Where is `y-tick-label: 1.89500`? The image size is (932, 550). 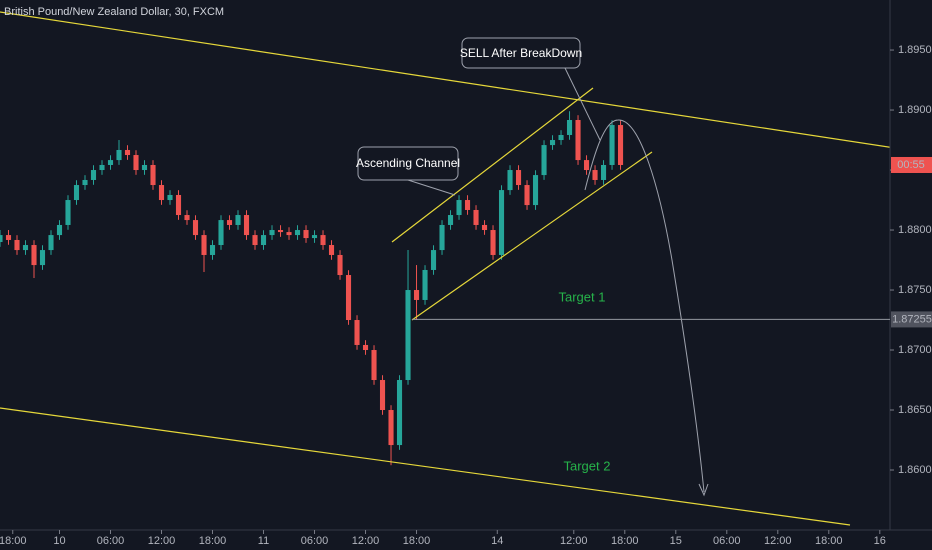 y-tick-label: 1.89500 is located at coordinates (915, 50).